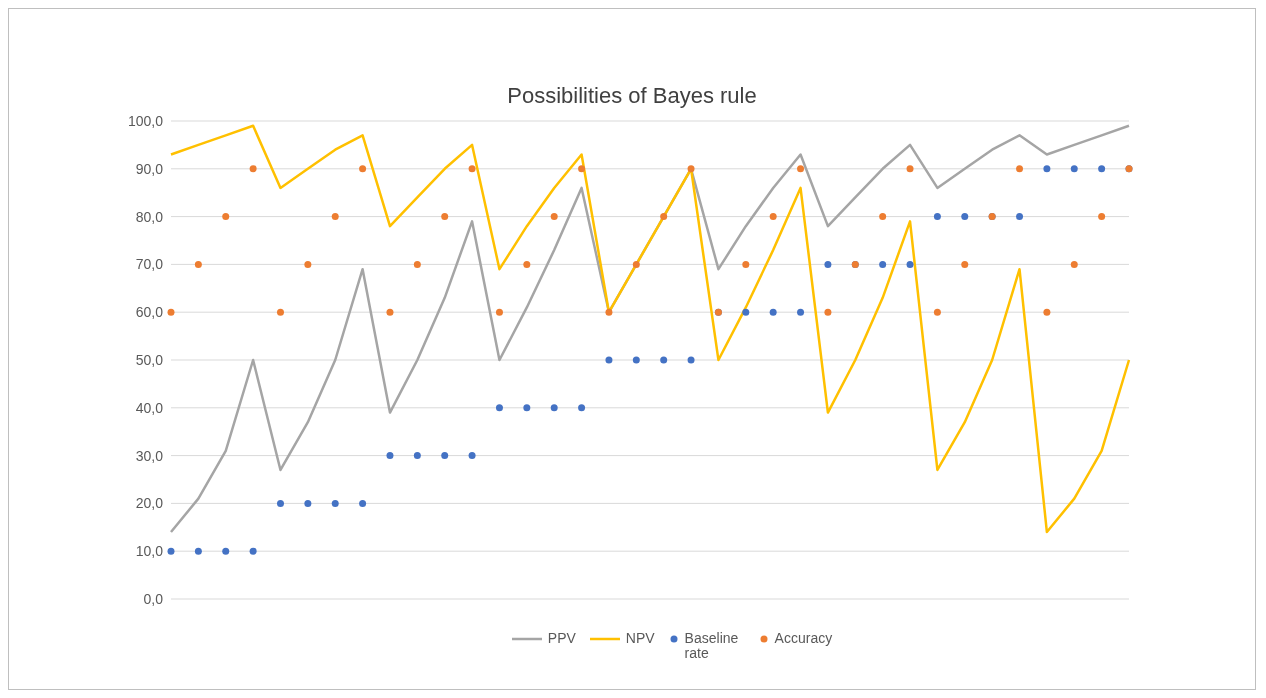 Image resolution: width=1266 pixels, height=698 pixels. Describe the element at coordinates (149, 312) in the screenshot. I see `y-tick-label: 60,0` at that location.